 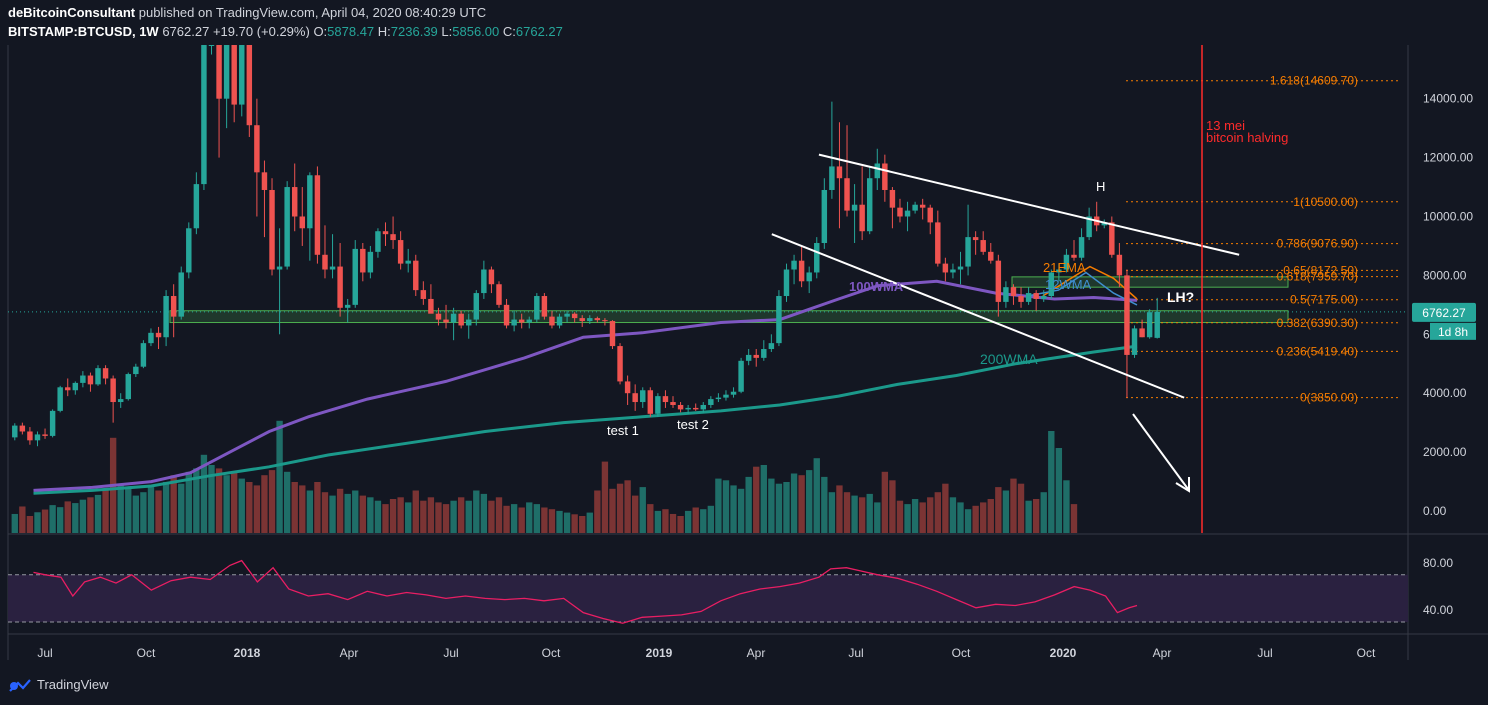 What do you see at coordinates (1100, 186) in the screenshot?
I see `head-label: H` at bounding box center [1100, 186].